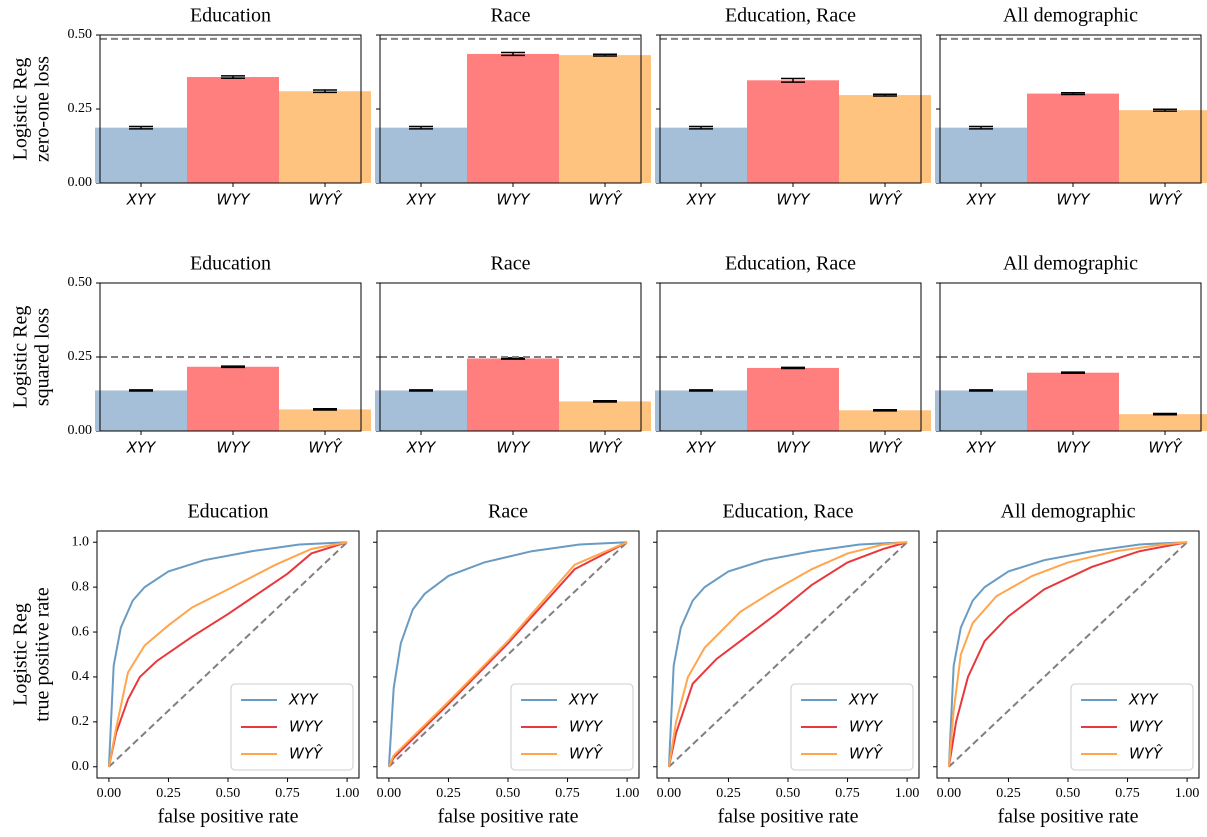 This screenshot has width=1207, height=837. What do you see at coordinates (81, 676) in the screenshot?
I see `y-tick-label: 0.4` at bounding box center [81, 676].